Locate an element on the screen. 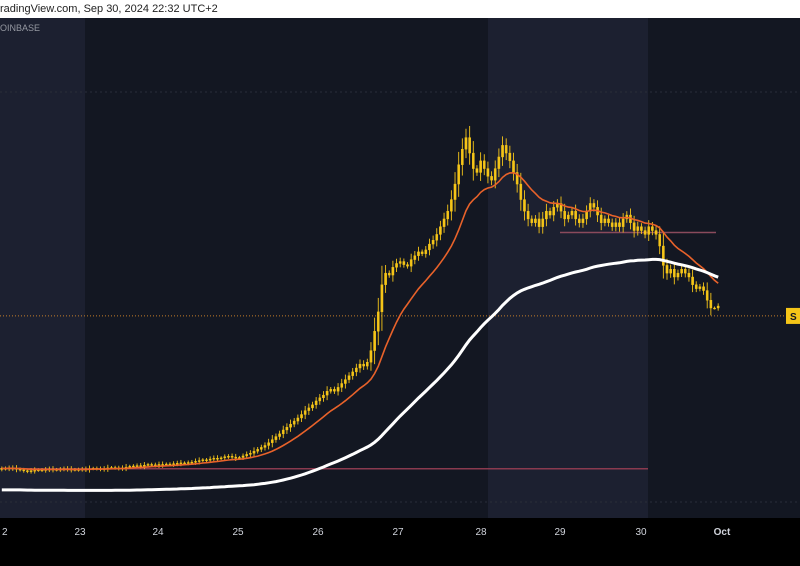 The width and height of the screenshot is (800, 566). x-tick-label: 27 is located at coordinates (398, 532).